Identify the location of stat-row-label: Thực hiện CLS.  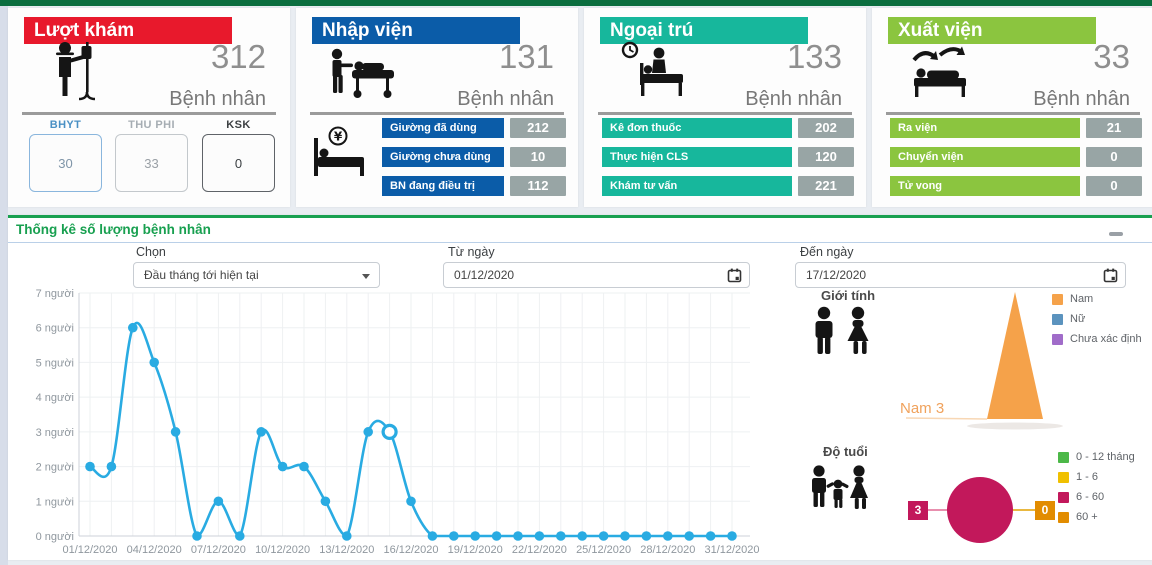
(697, 157).